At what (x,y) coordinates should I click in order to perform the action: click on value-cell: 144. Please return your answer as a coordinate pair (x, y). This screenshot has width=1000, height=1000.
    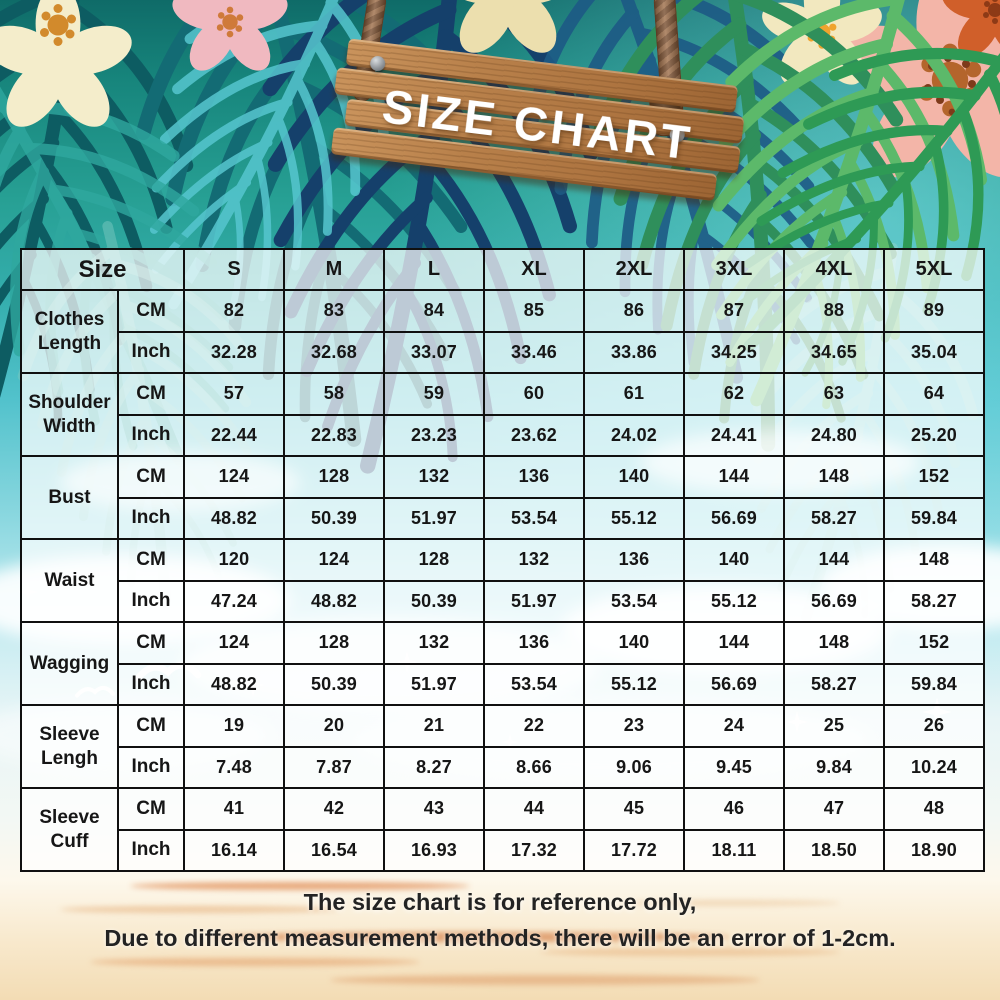
    Looking at the image, I should click on (834, 560).